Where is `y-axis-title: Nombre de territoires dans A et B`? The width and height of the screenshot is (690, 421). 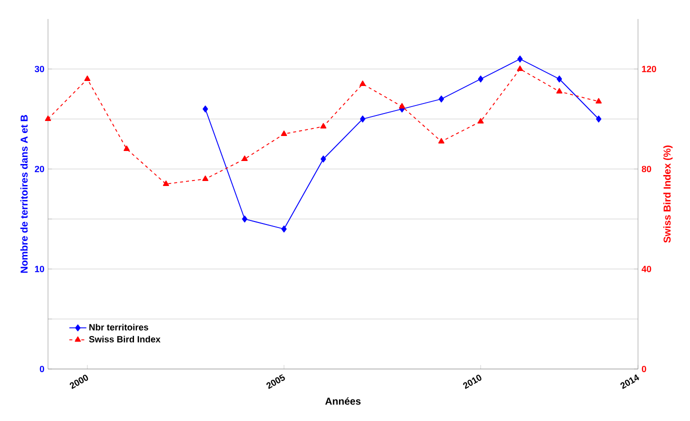
y-axis-title: Nombre de territoires dans A et B is located at coordinates (24, 194).